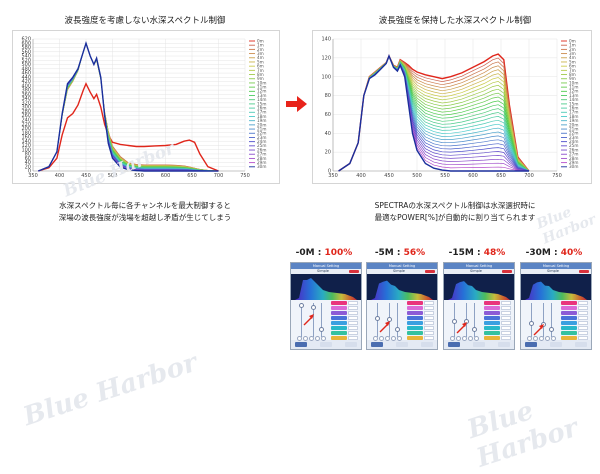 This screenshot has width=600, height=474. Describe the element at coordinates (572, 53) in the screenshot. I see `legend-entry: 3m` at that location.